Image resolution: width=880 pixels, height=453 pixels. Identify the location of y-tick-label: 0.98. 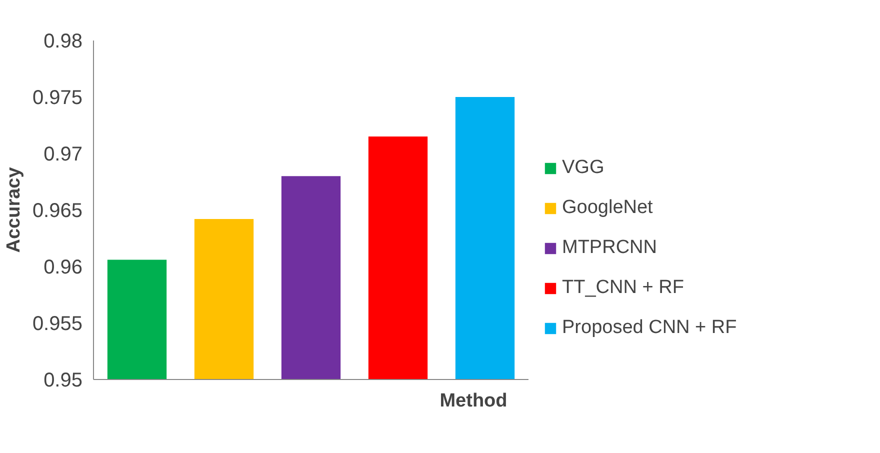
(63, 41).